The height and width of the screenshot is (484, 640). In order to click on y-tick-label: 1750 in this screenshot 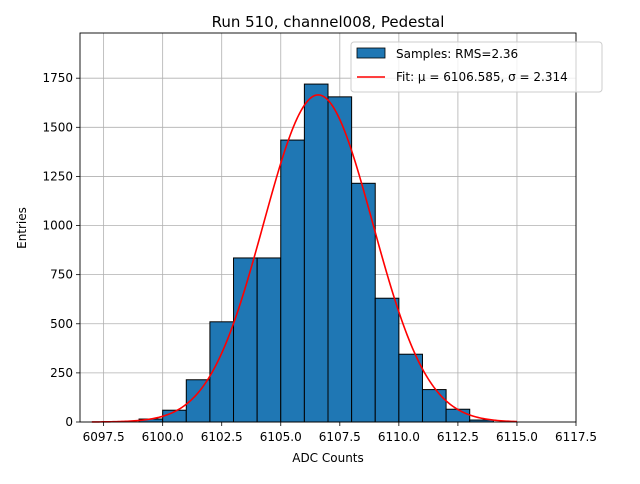, I will do `click(57, 78)`.